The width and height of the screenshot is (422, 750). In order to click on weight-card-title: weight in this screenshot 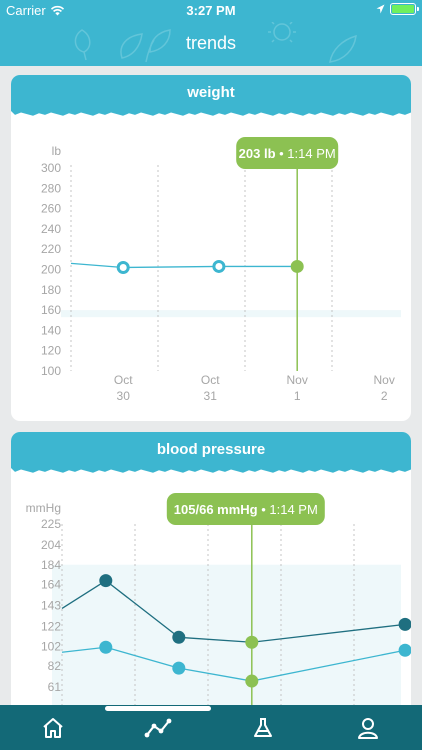, I will do `click(211, 93)`.